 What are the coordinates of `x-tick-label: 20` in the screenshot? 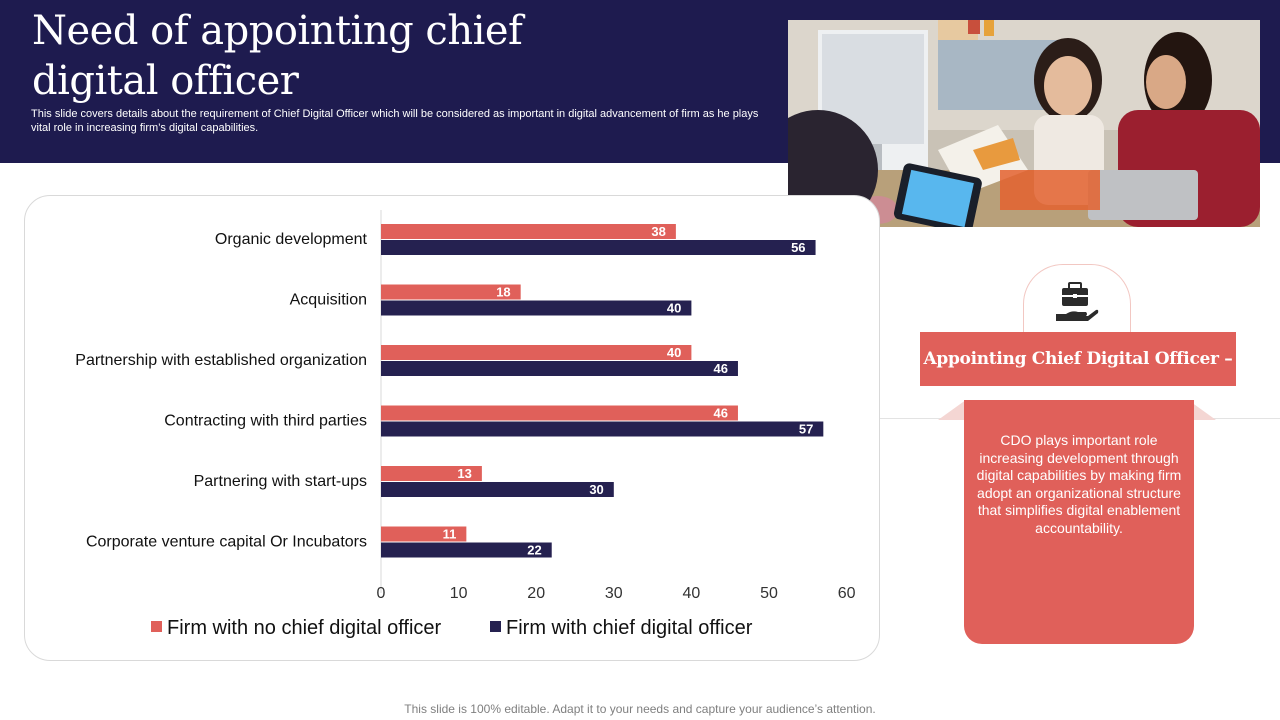 It's located at (536, 593).